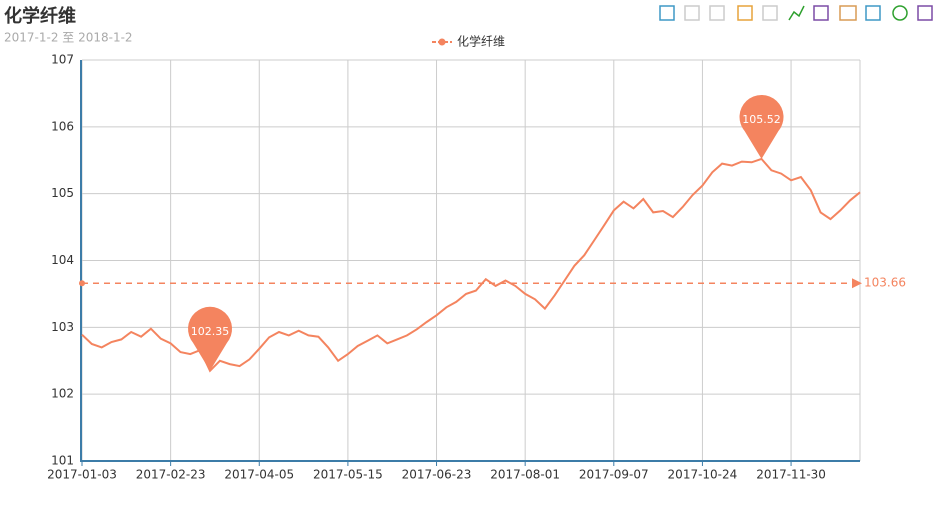 The height and width of the screenshot is (520, 940). Describe the element at coordinates (885, 283) in the screenshot. I see `average-label: 103.66` at that location.